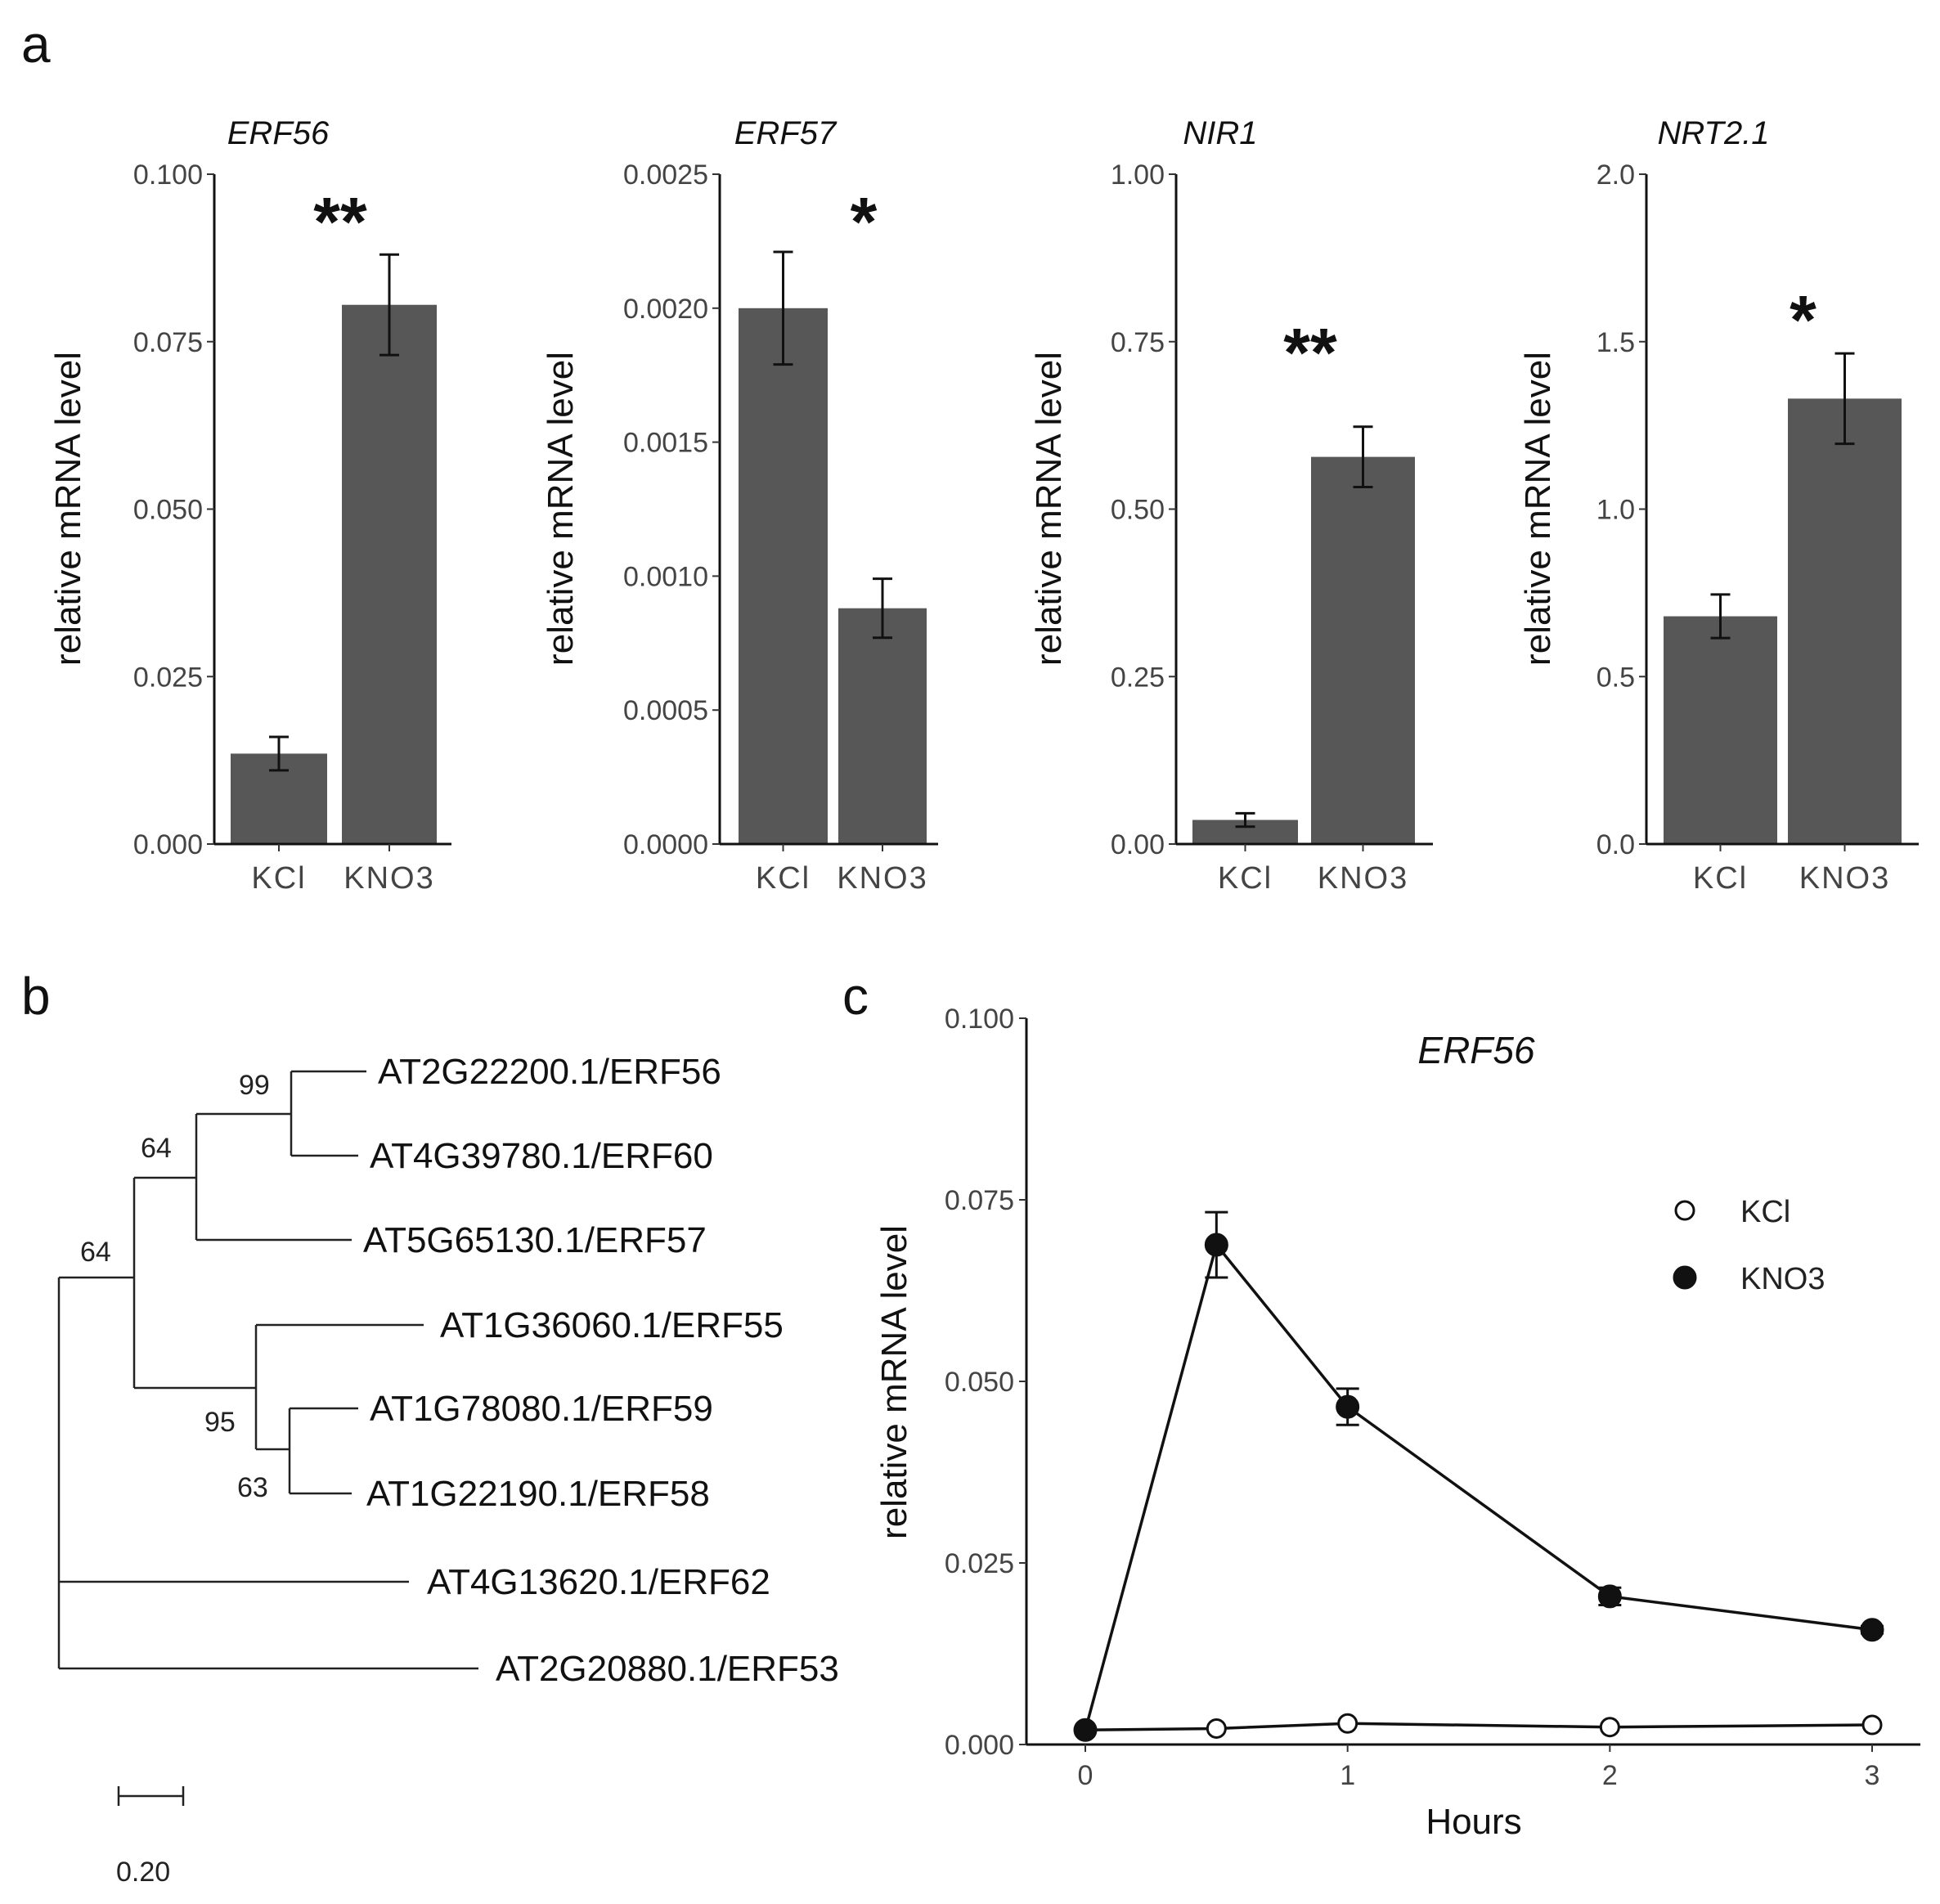  I want to click on bootstrap-value: 63, so click(252, 1488).